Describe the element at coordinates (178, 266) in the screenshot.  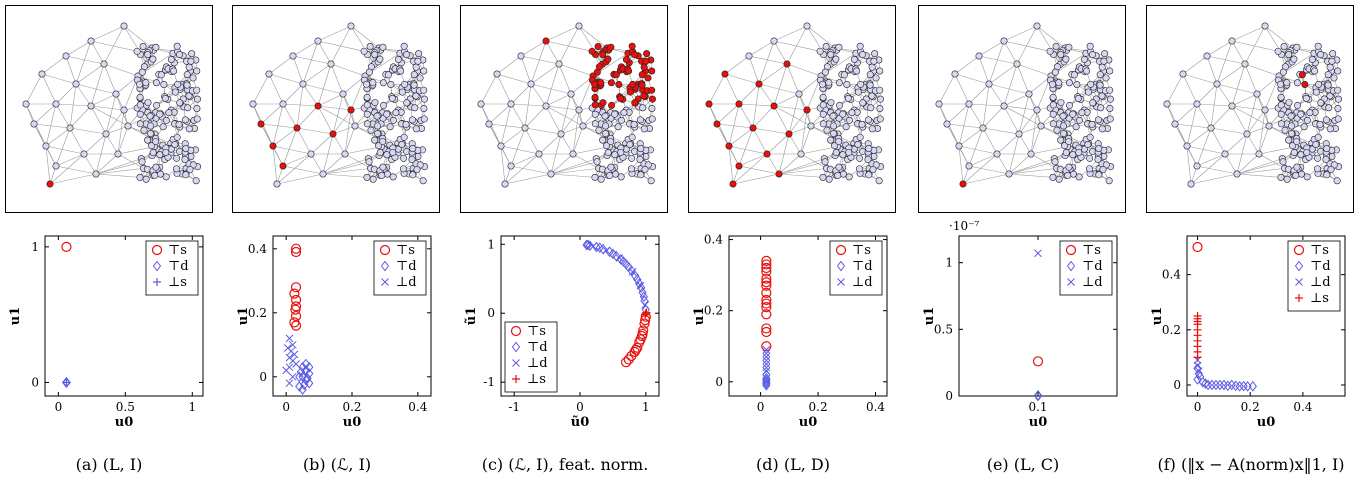
I see `legend-entry: ⊤d` at that location.